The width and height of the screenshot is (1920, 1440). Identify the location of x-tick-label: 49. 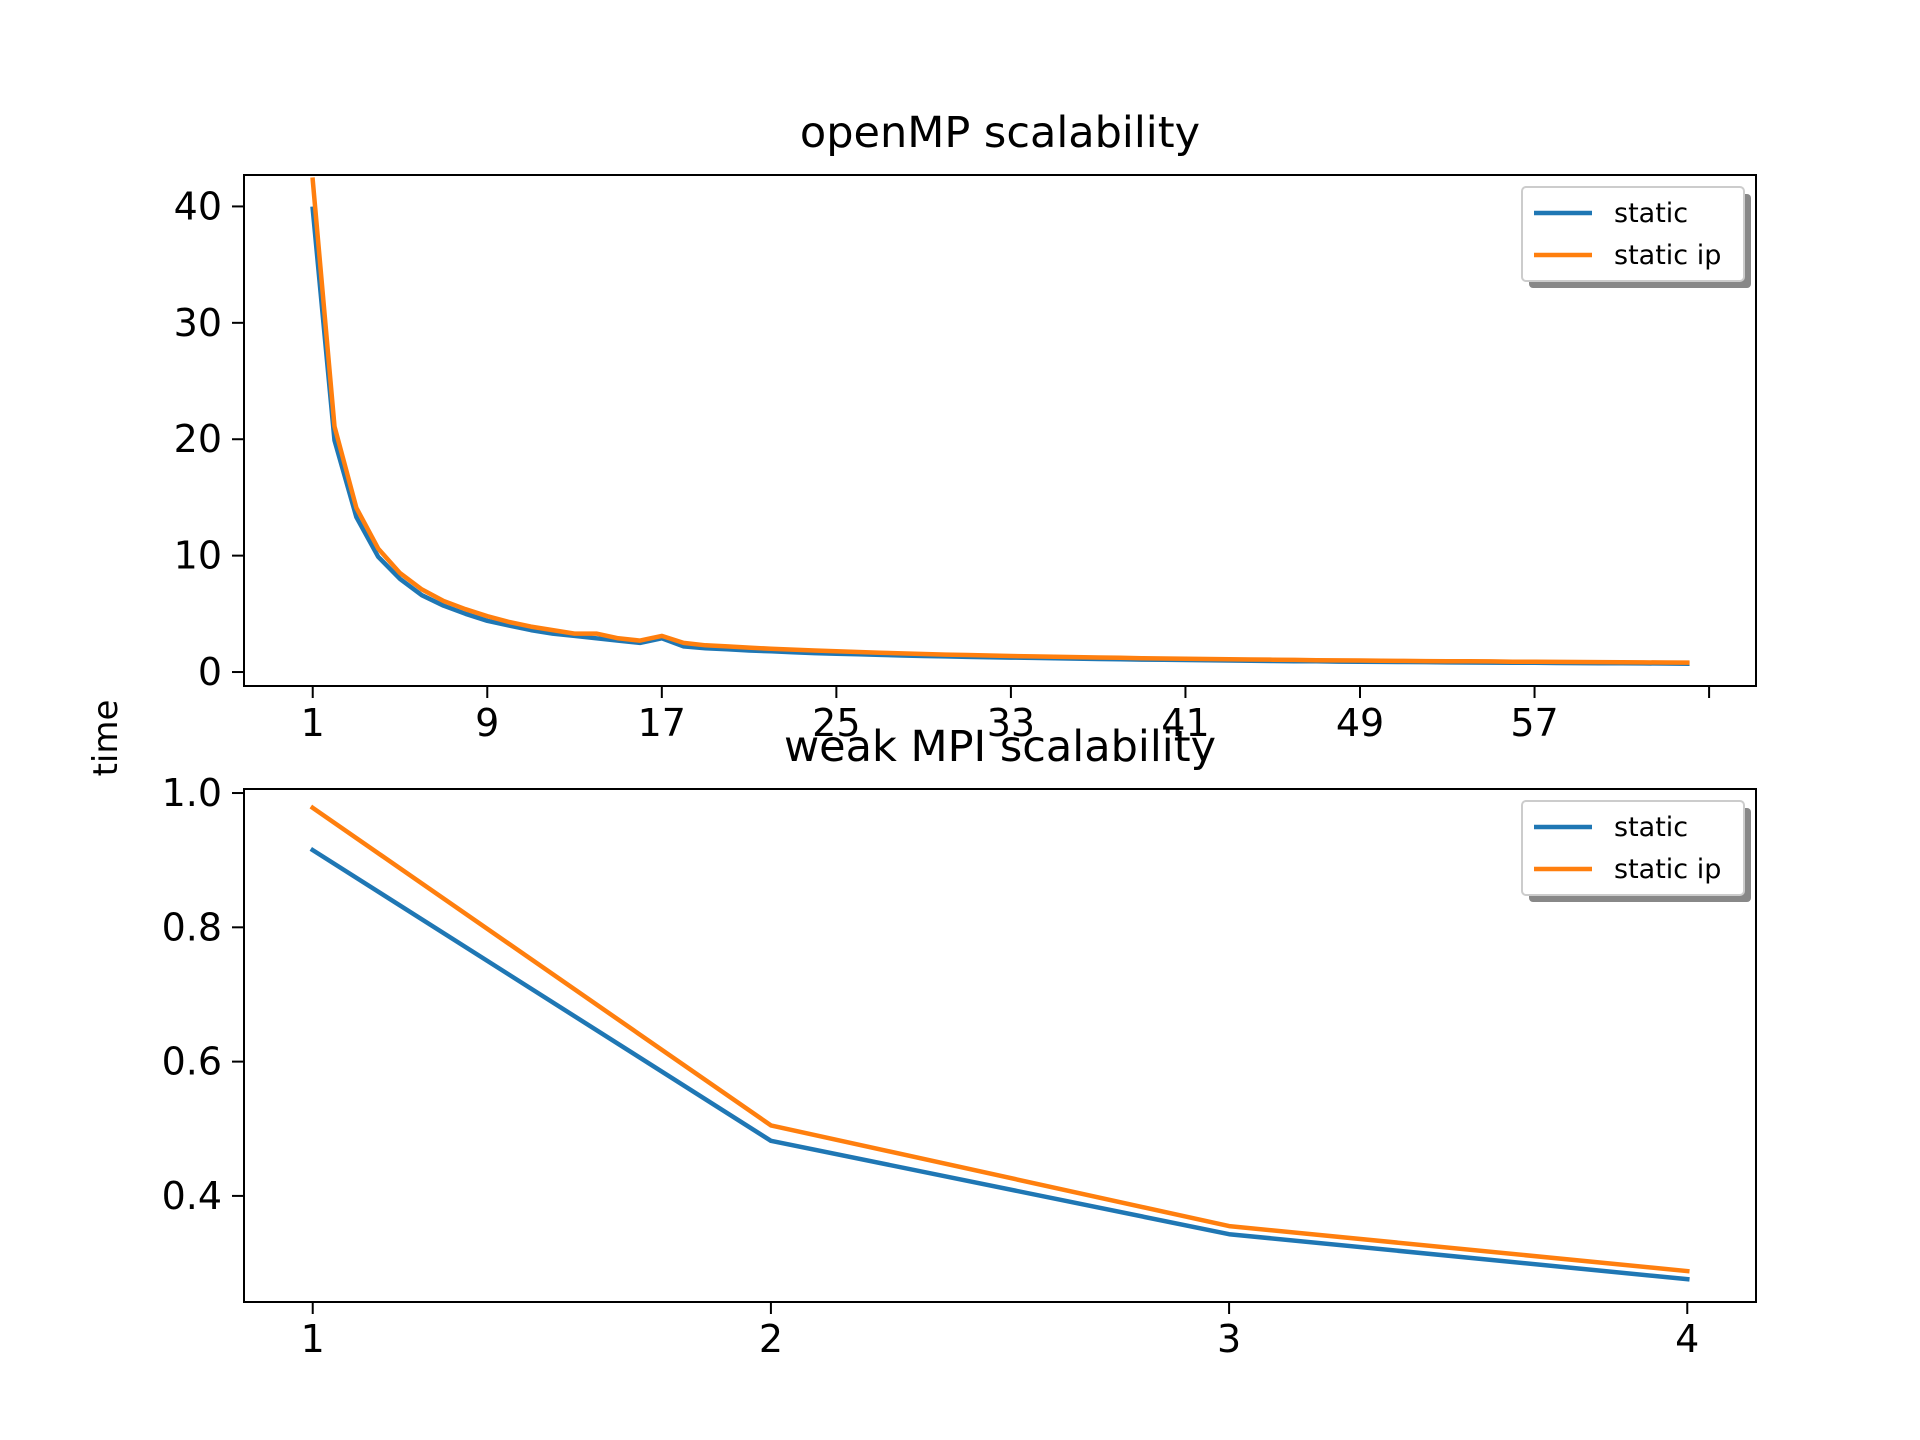
(1360, 723).